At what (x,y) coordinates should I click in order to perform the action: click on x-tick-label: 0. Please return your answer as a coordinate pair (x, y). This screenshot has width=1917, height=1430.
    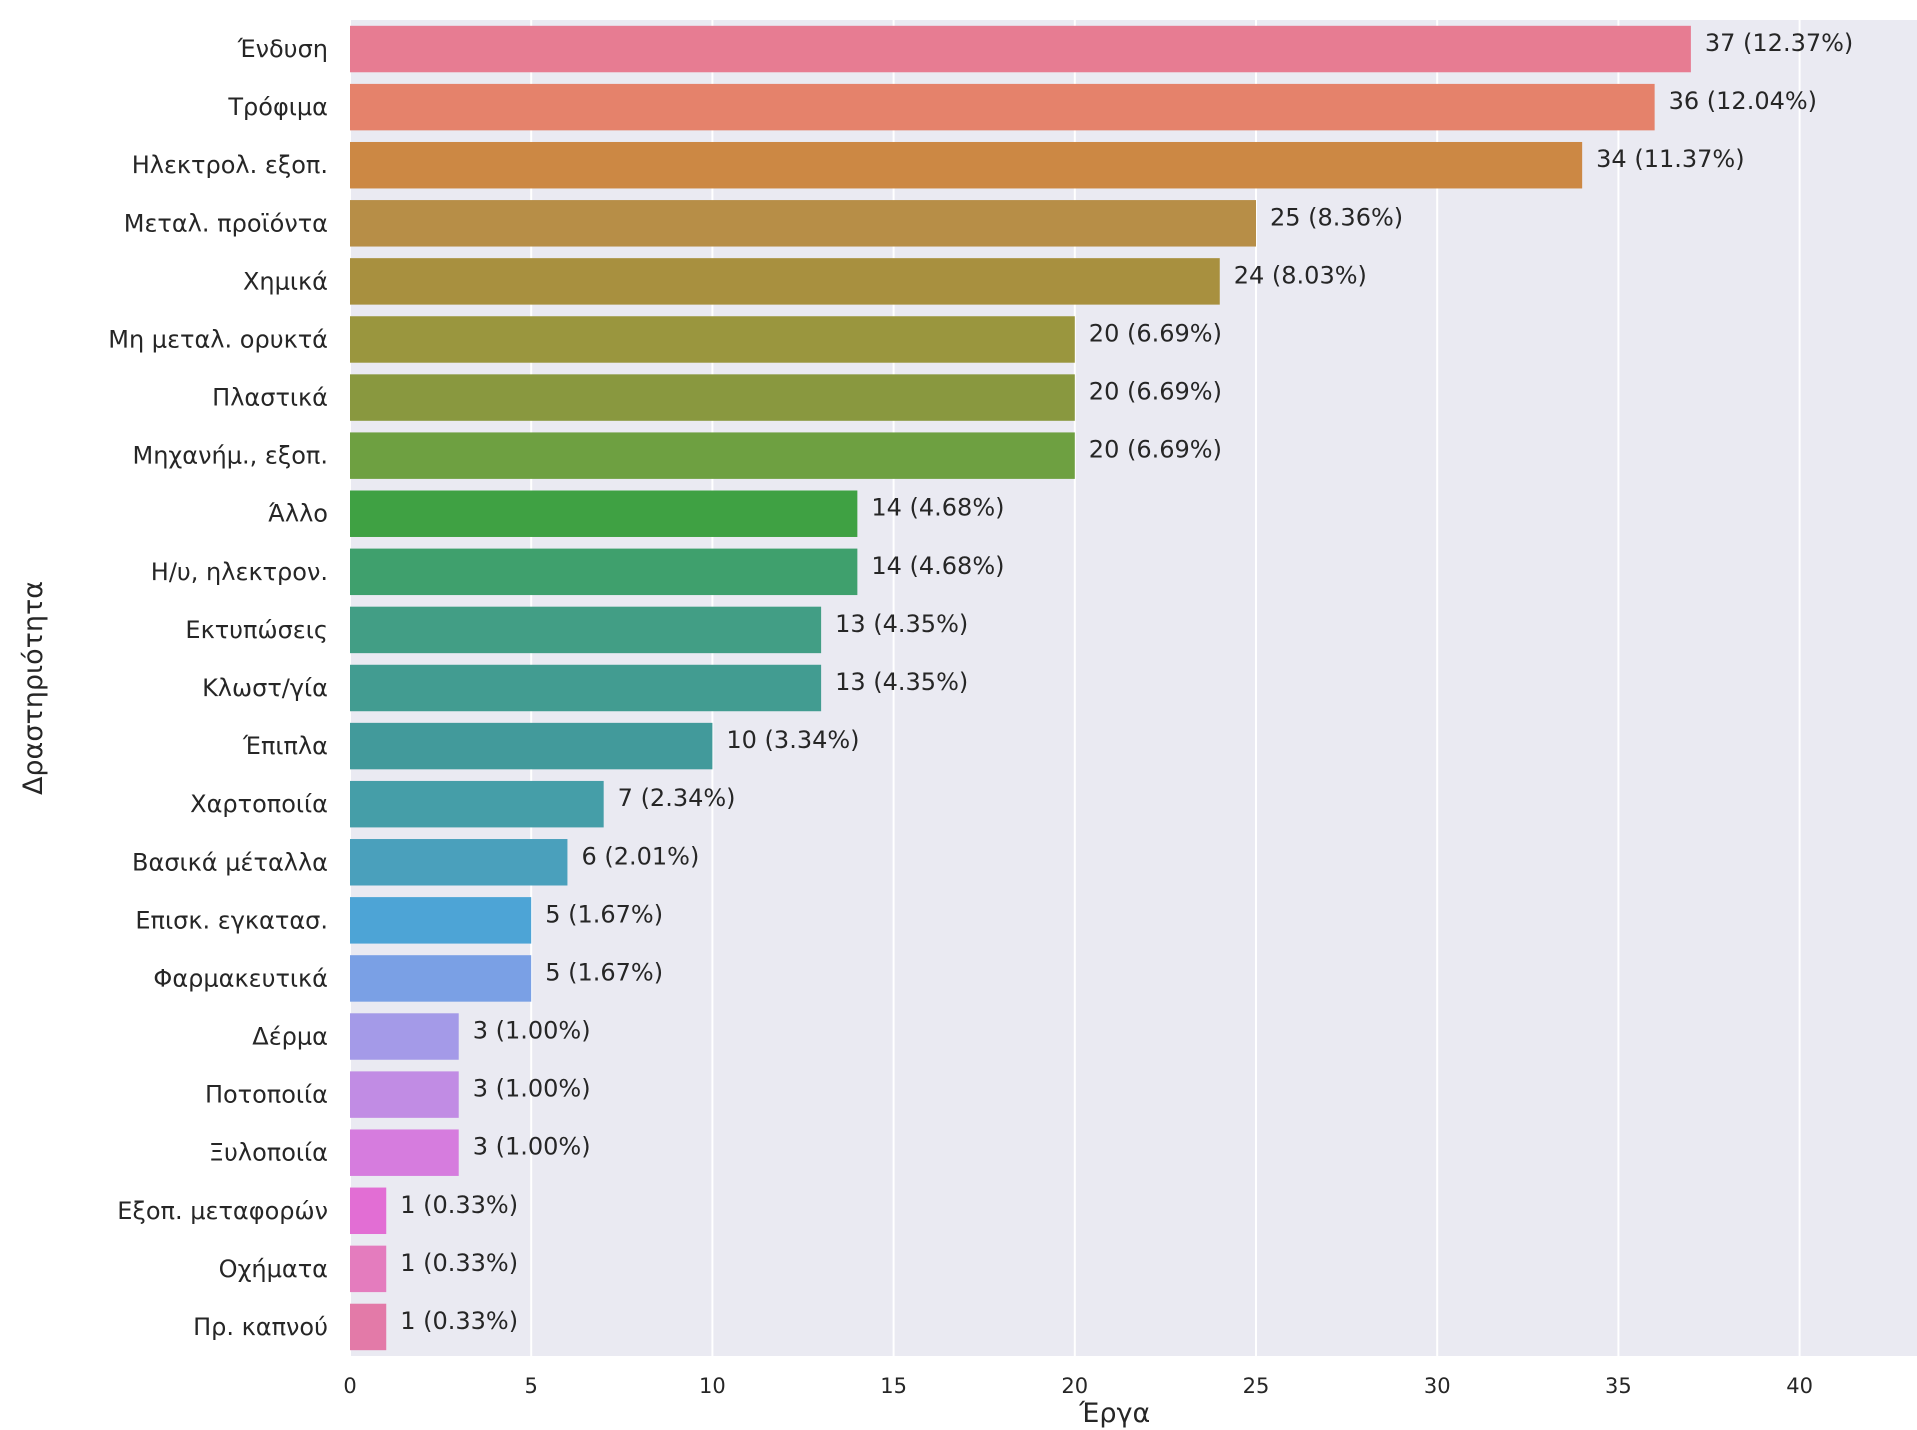
    Looking at the image, I should click on (349, 1386).